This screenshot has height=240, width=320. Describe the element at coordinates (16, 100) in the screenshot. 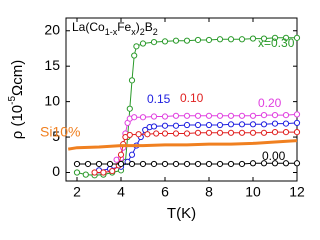

I see `y-axis-label: ρ (10-5Ωcm)` at that location.